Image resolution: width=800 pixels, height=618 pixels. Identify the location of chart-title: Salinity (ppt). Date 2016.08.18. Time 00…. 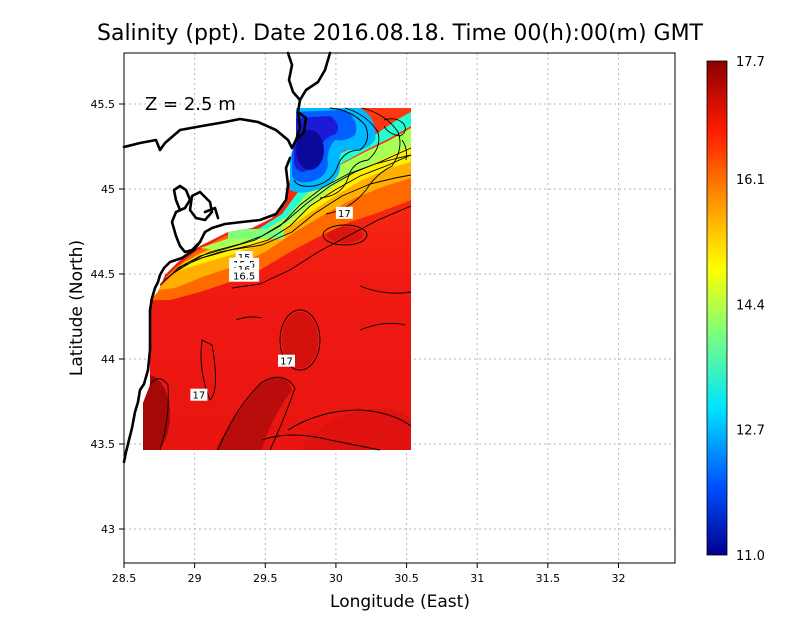
(400, 33).